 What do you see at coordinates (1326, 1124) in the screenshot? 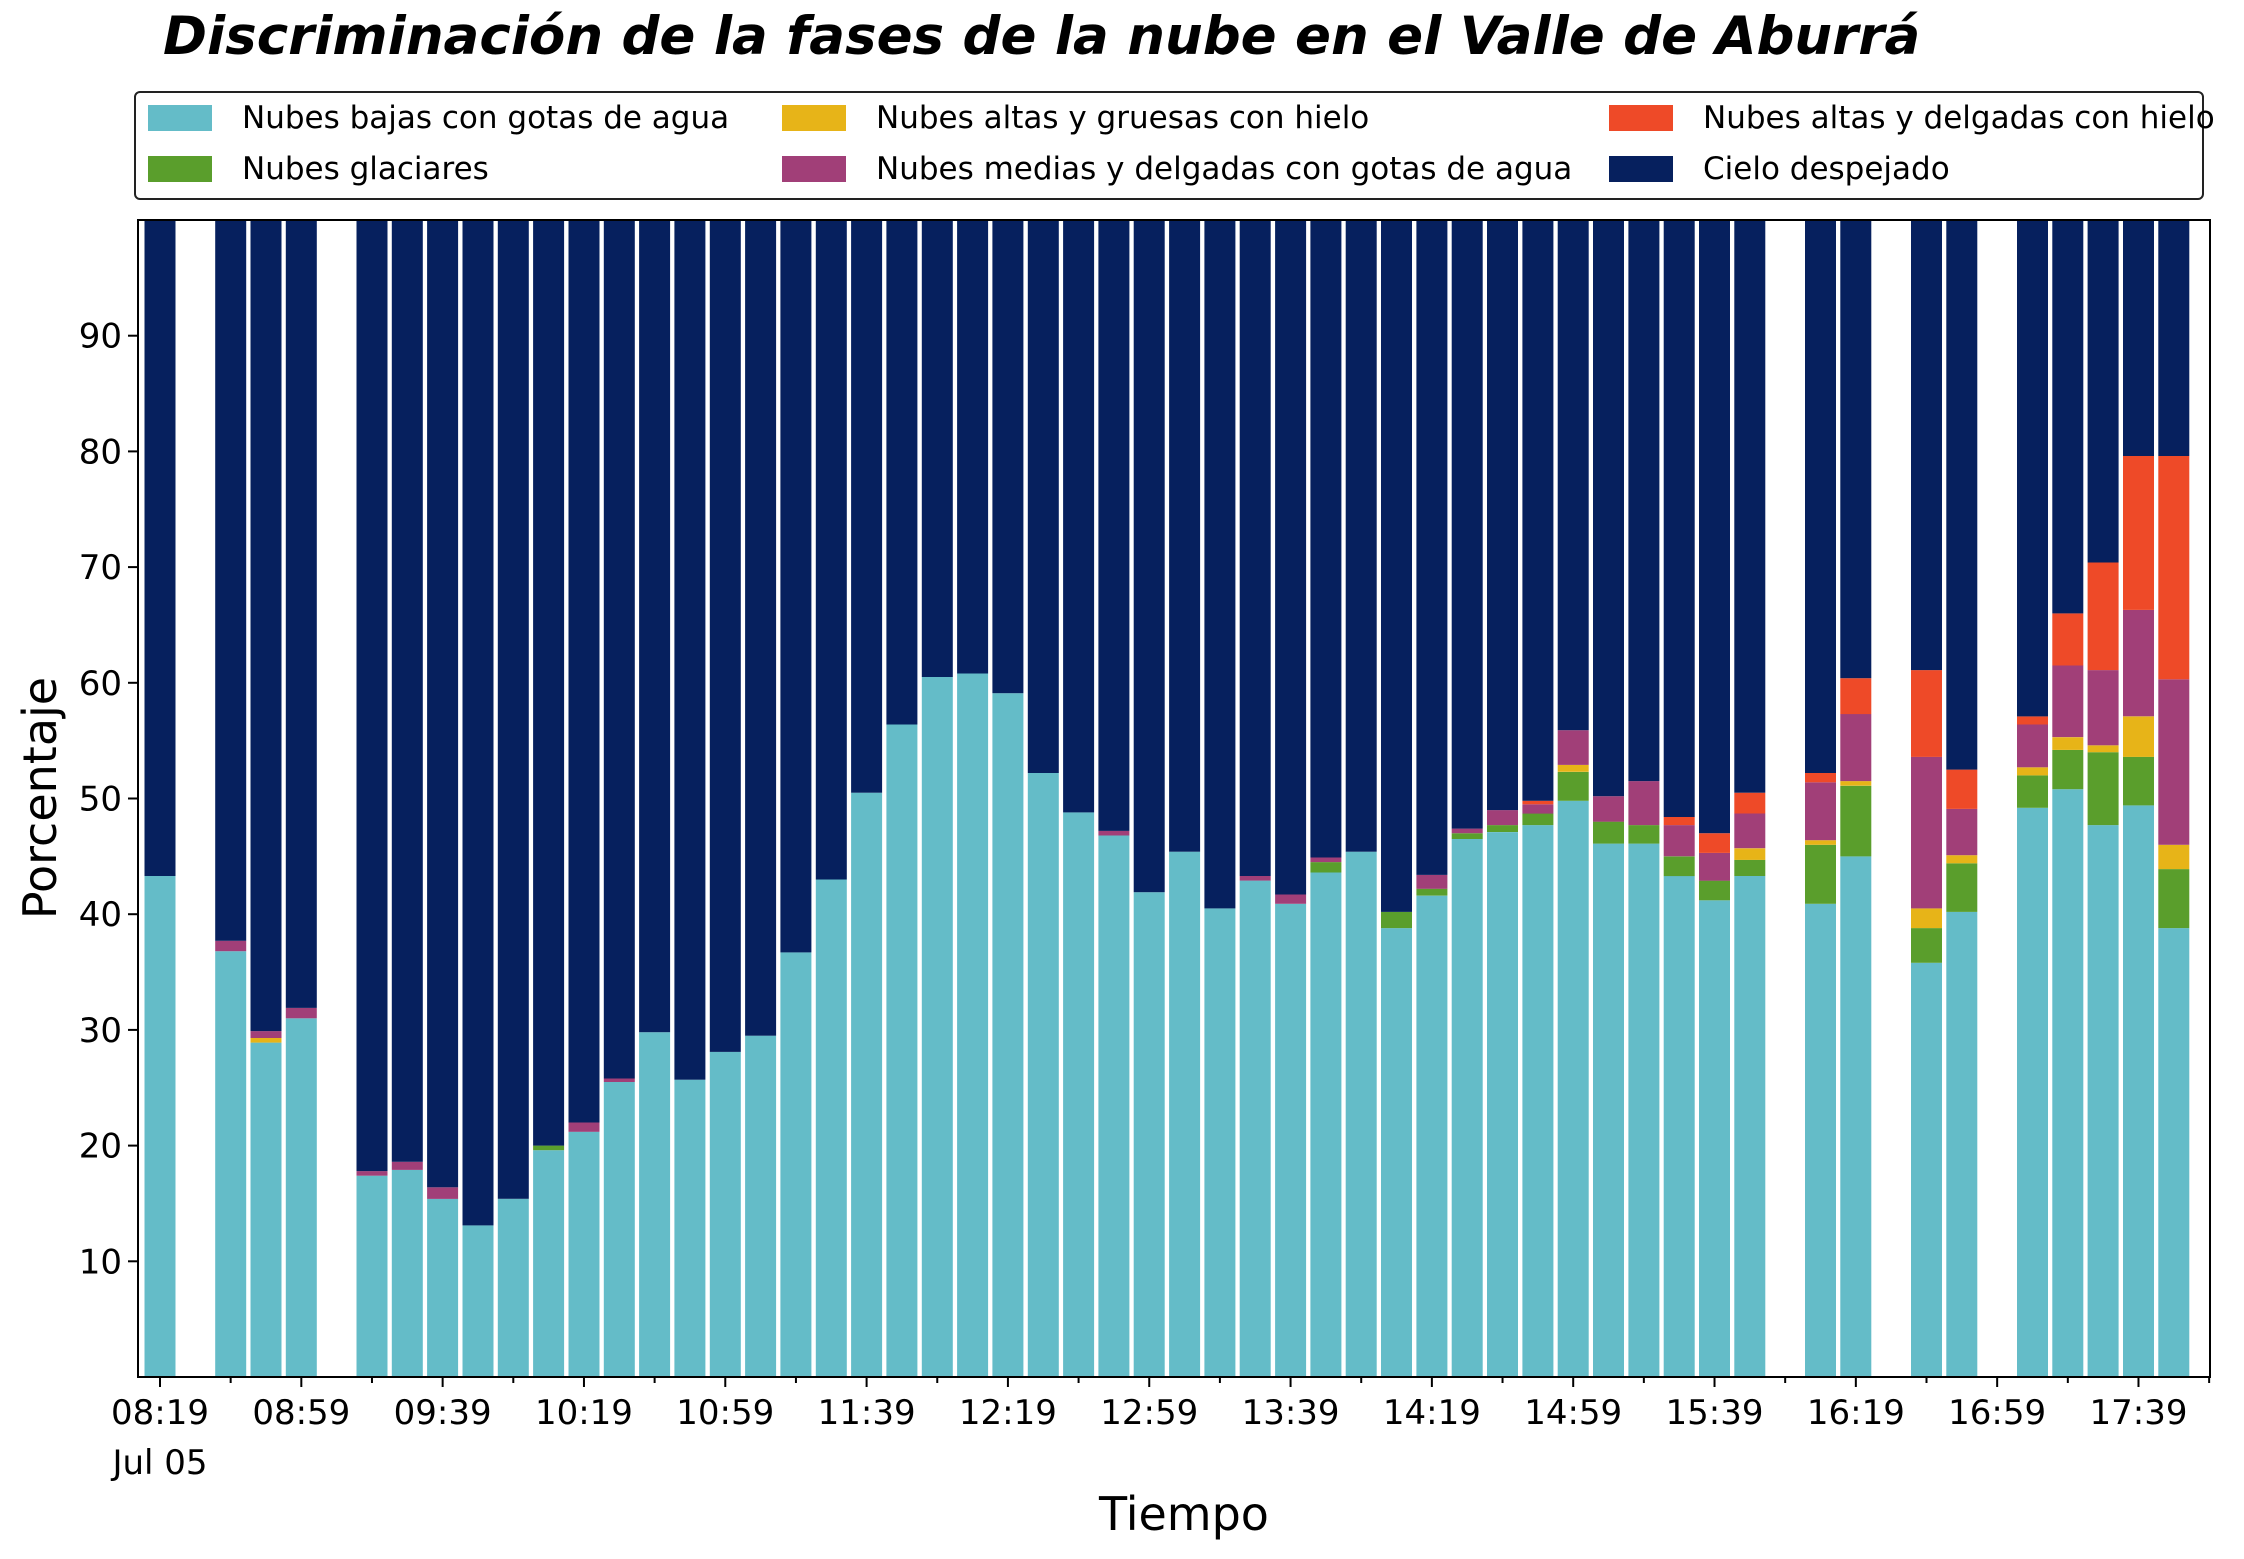
I see `bar-segment-1349-s0` at bounding box center [1326, 1124].